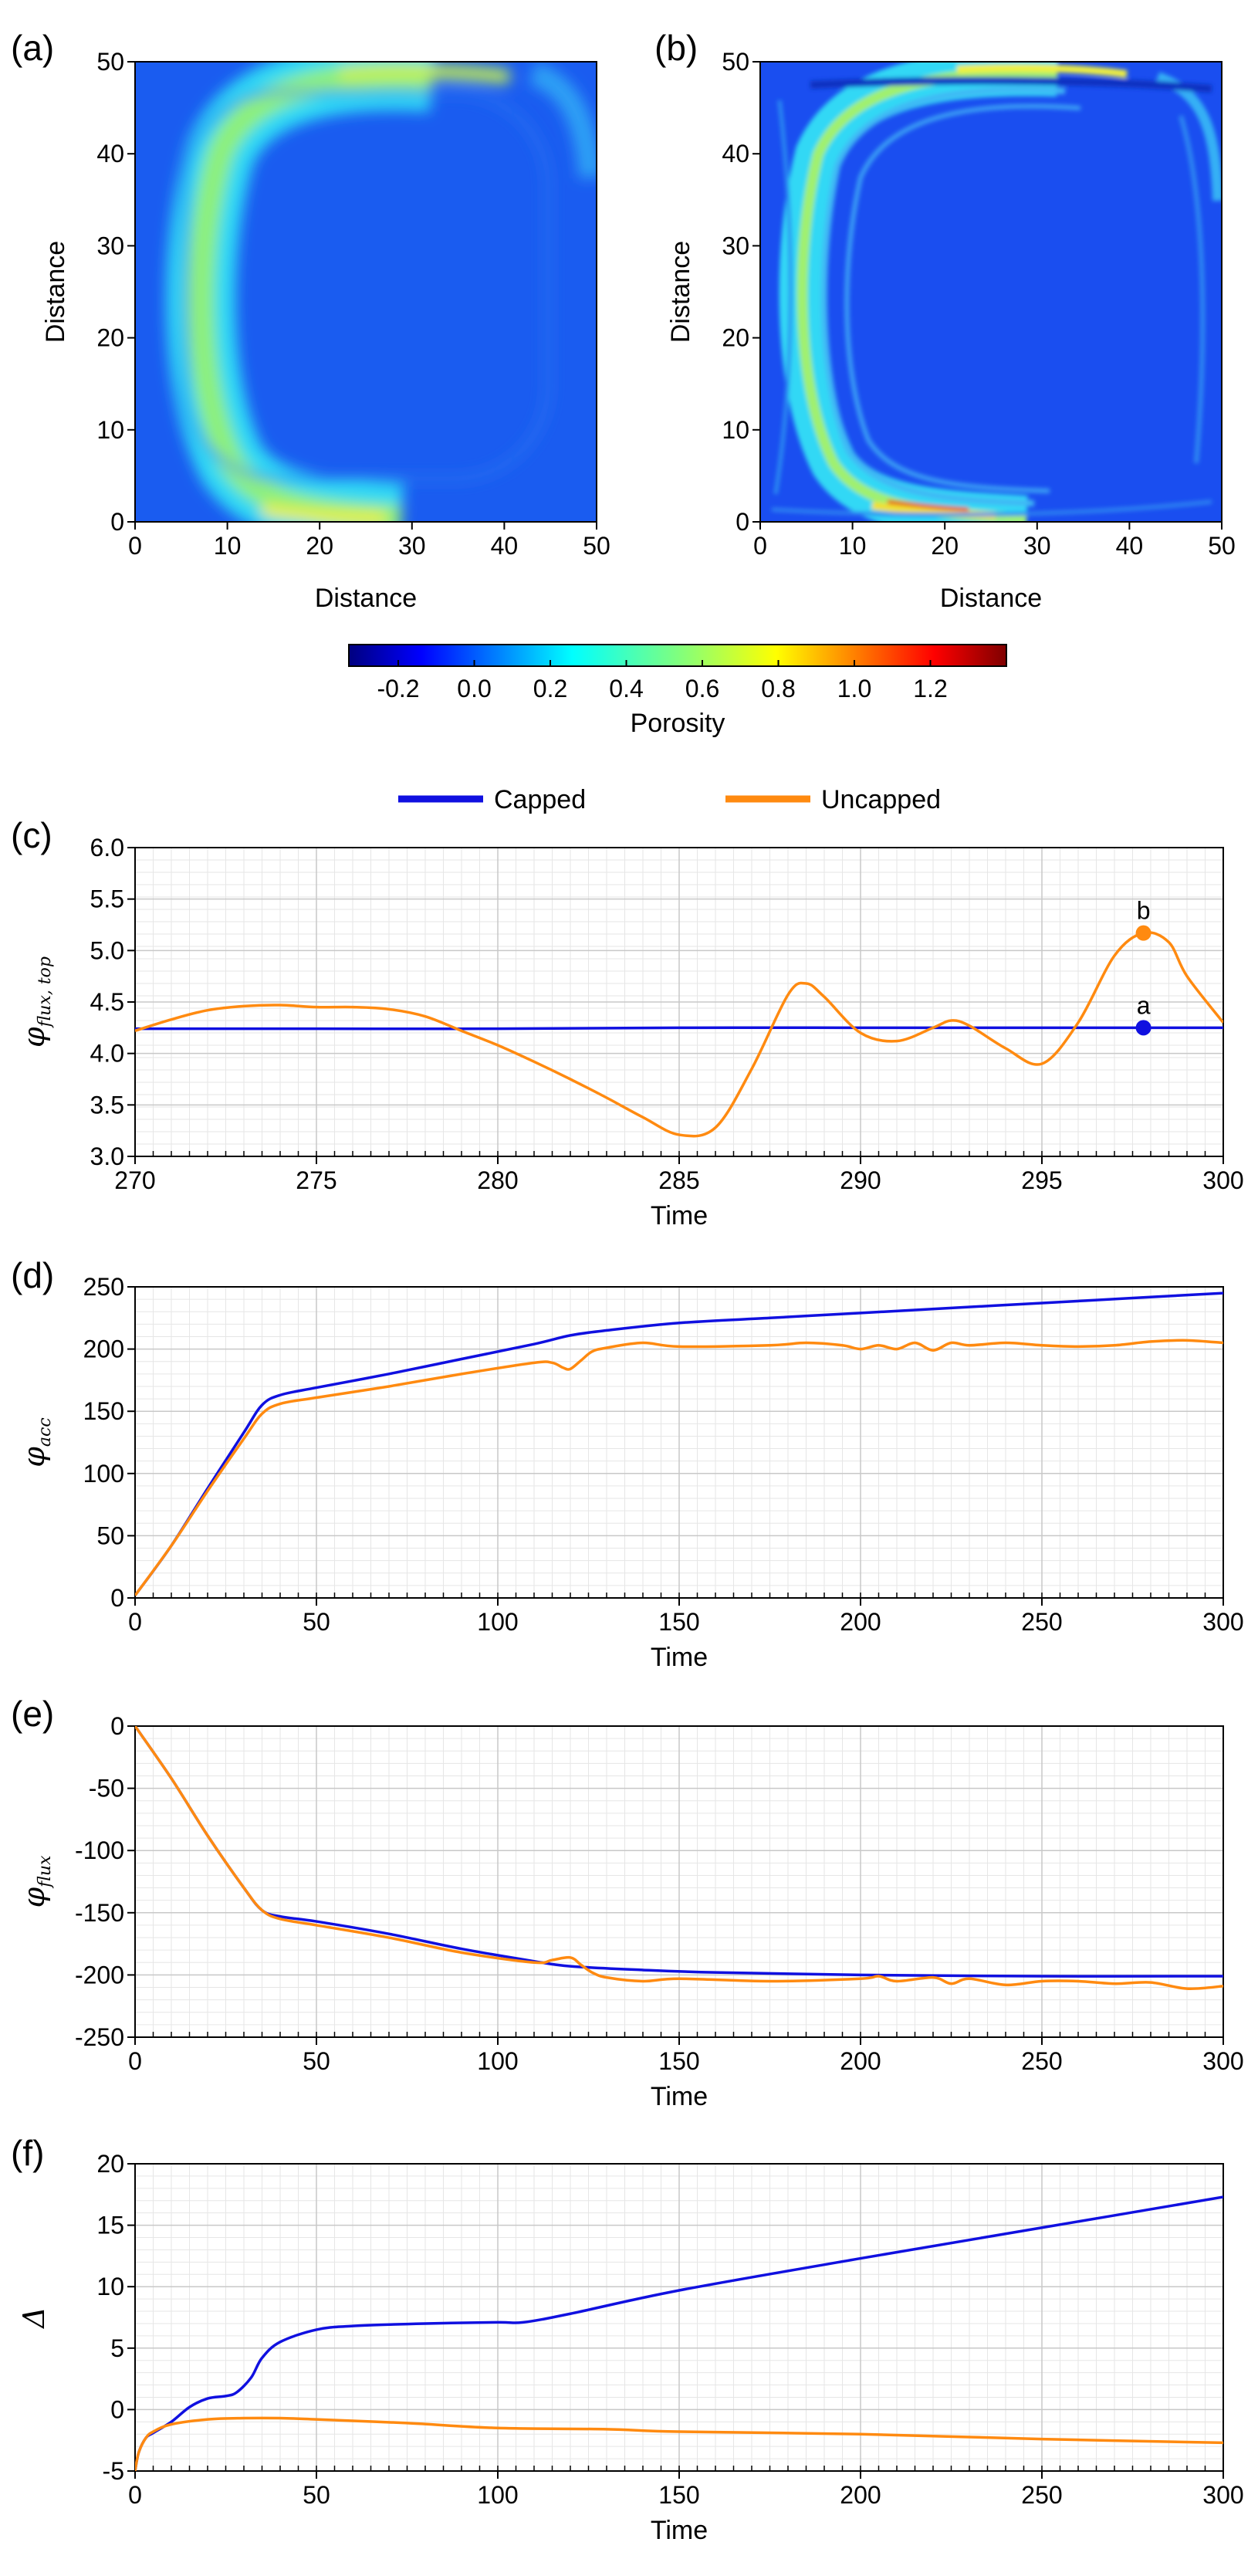  I want to click on colorbar: -0.2 0.0 0.2 0.4 0.6 0.8 1.0 1.2 Porosity, so click(677, 691).